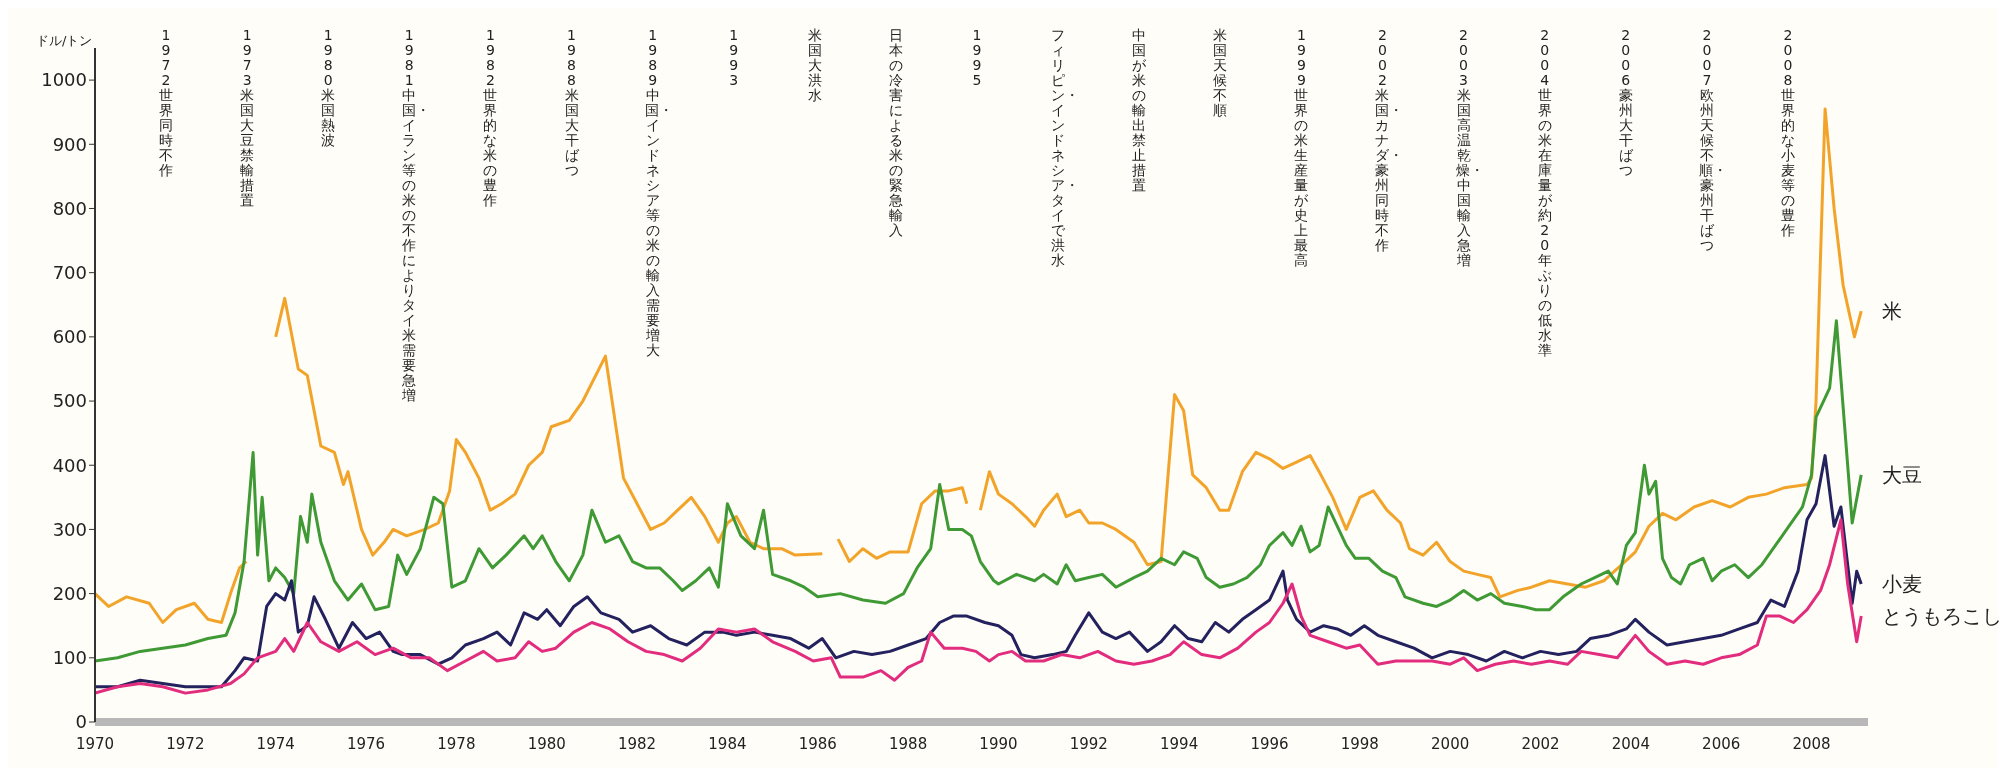  I want to click on x-tick-label: 1980, so click(546, 743).